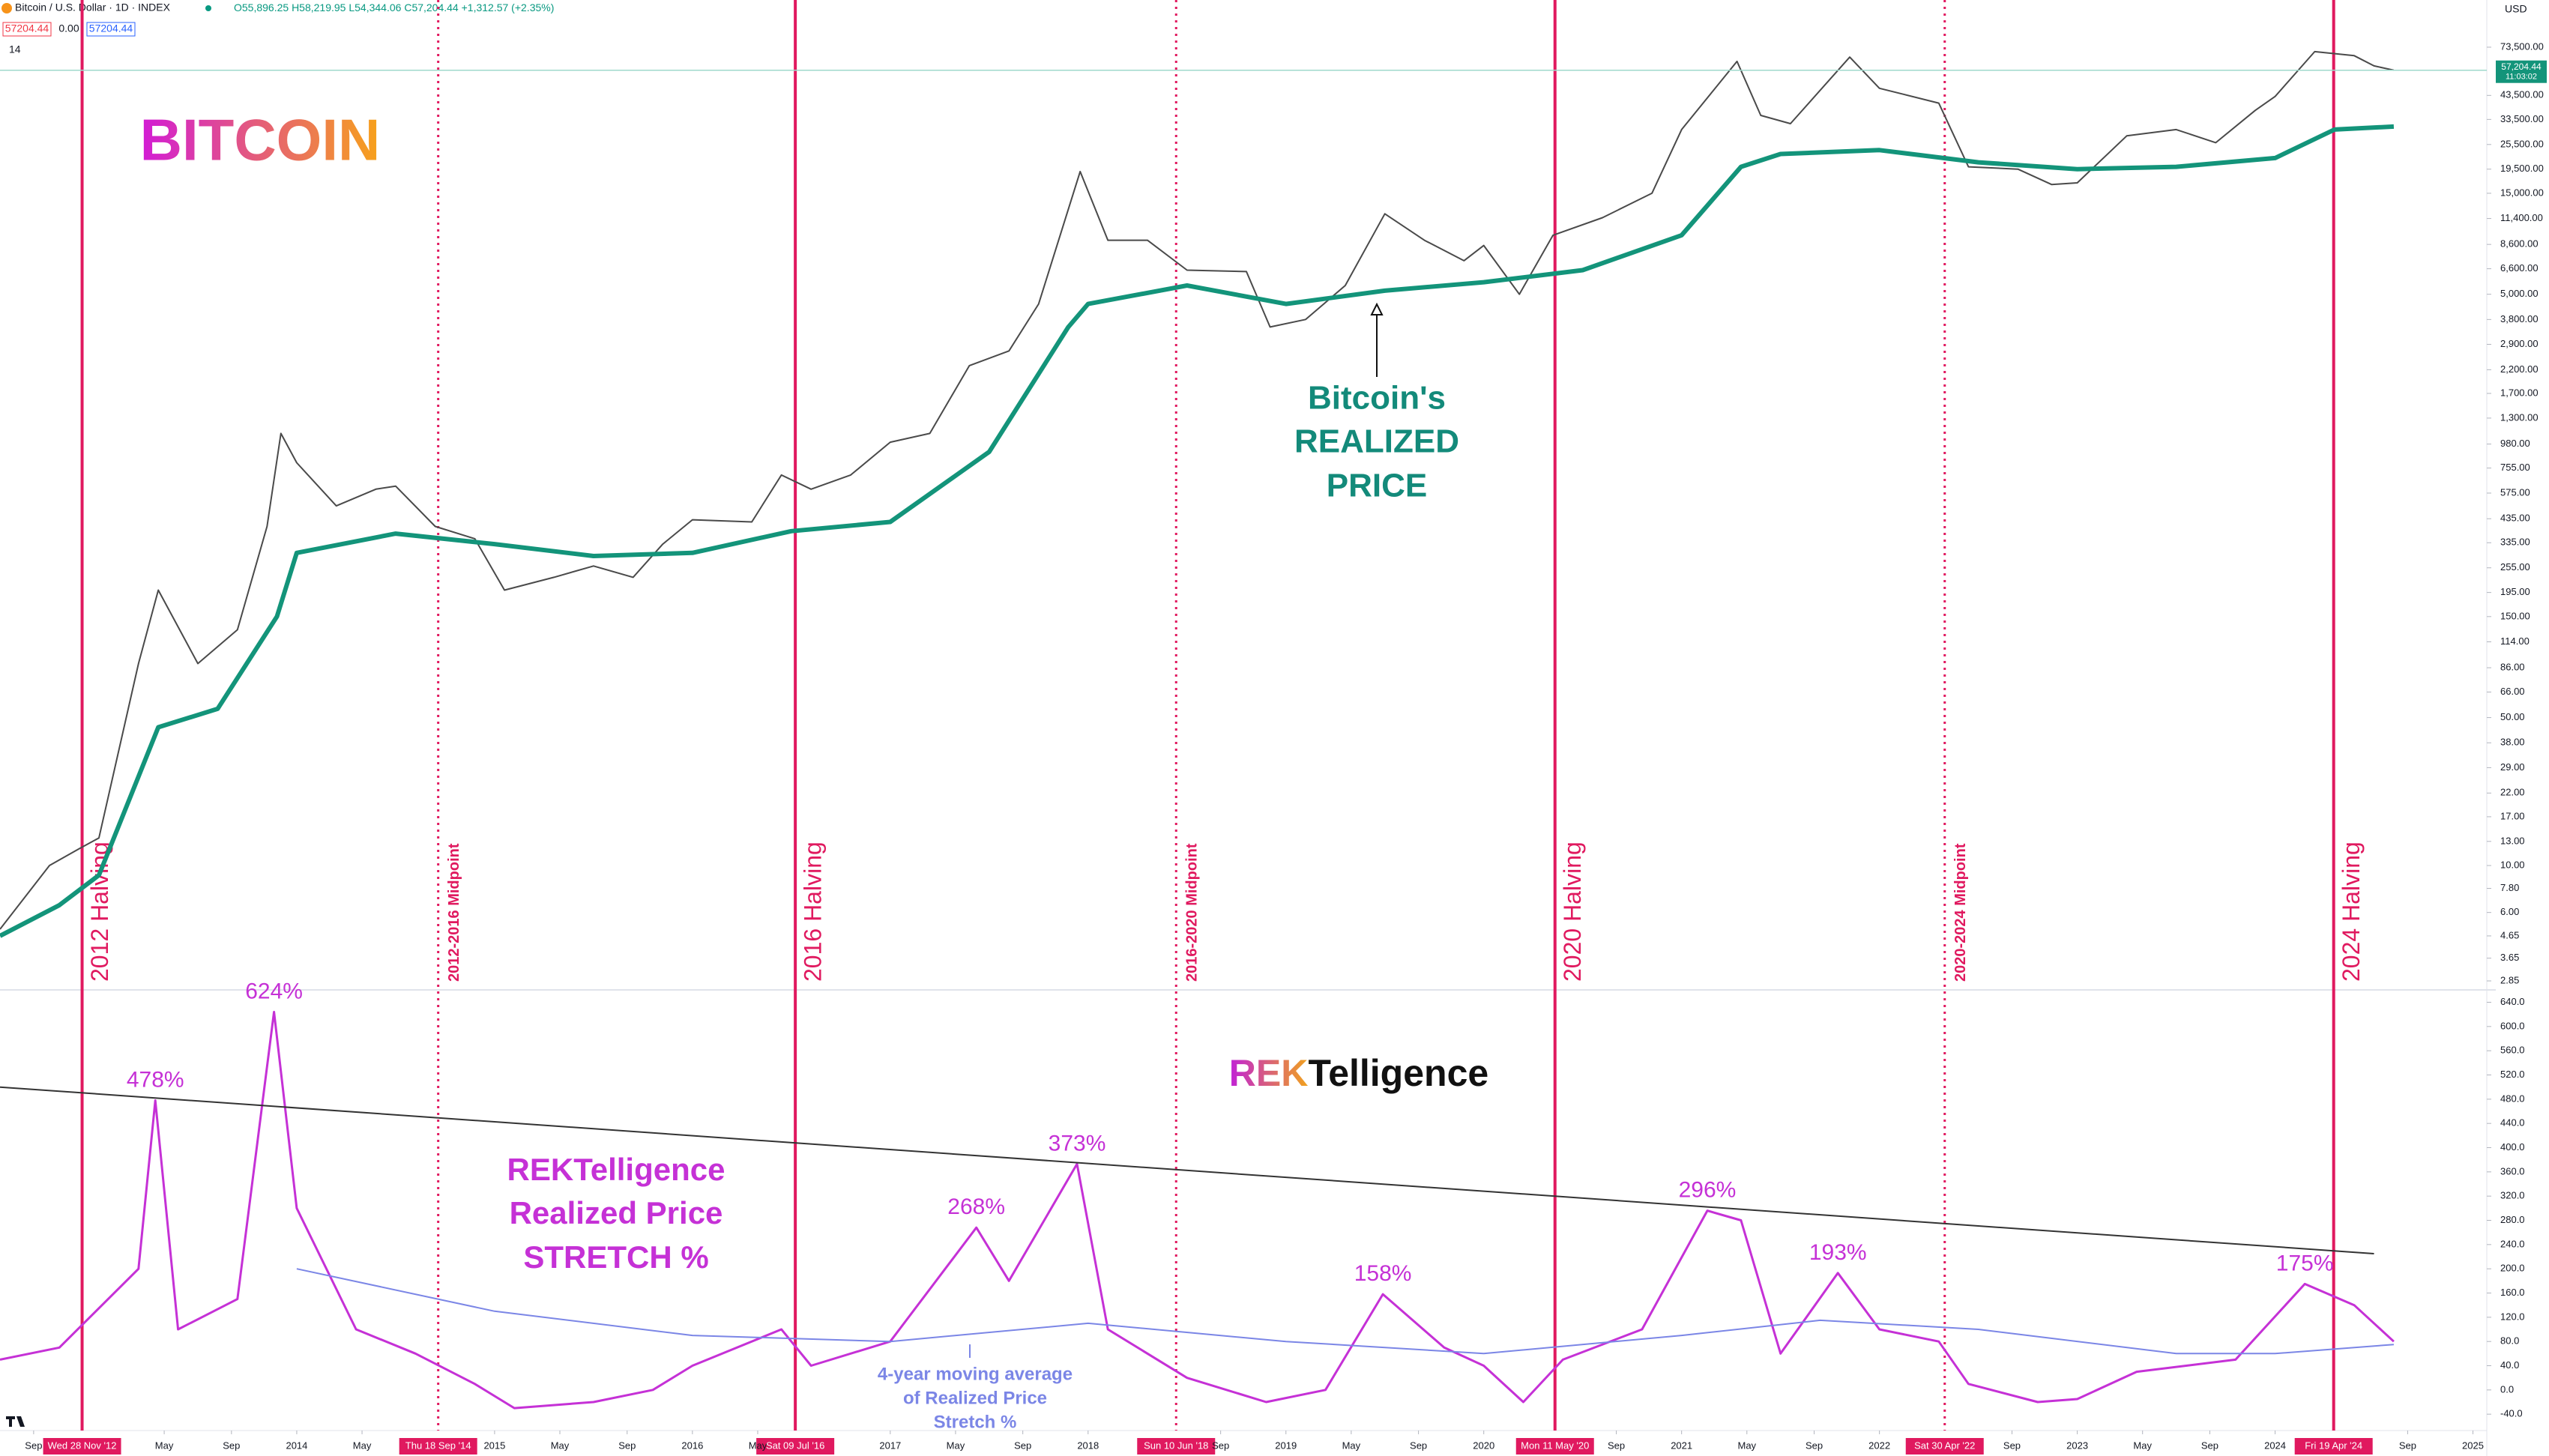 Image resolution: width=2549 pixels, height=1456 pixels. I want to click on event-date: Thu 18 Sep '14, so click(438, 1445).